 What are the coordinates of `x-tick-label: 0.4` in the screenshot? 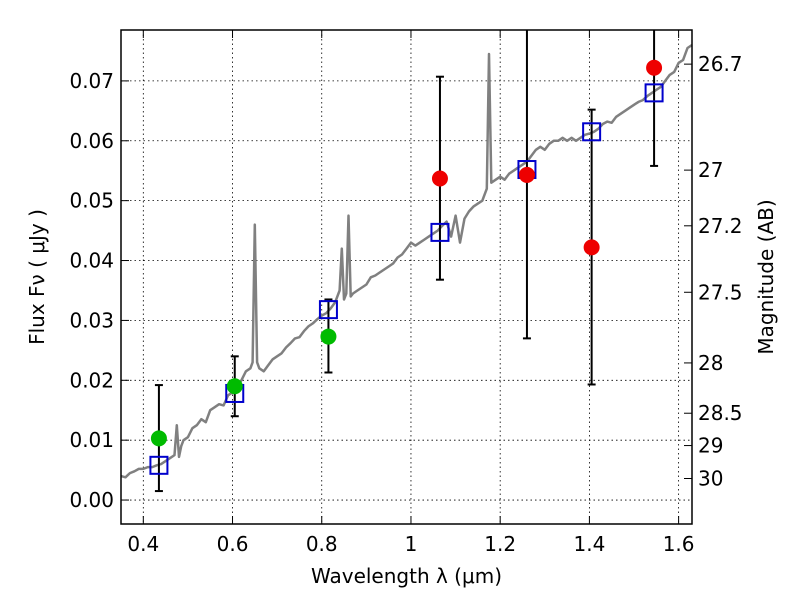 It's located at (143, 544).